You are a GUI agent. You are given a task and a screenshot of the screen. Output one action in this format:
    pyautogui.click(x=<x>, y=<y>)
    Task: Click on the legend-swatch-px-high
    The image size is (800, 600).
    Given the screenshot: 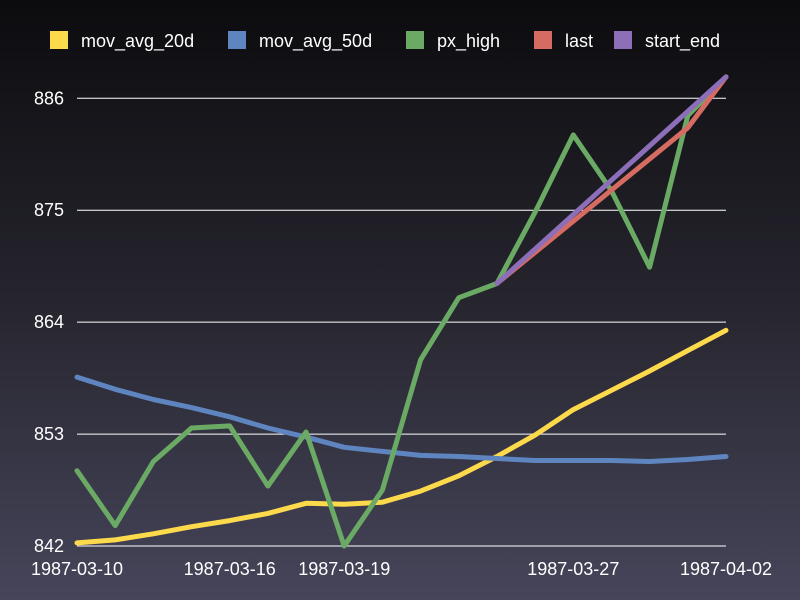 What is the action you would take?
    pyautogui.click(x=415, y=40)
    